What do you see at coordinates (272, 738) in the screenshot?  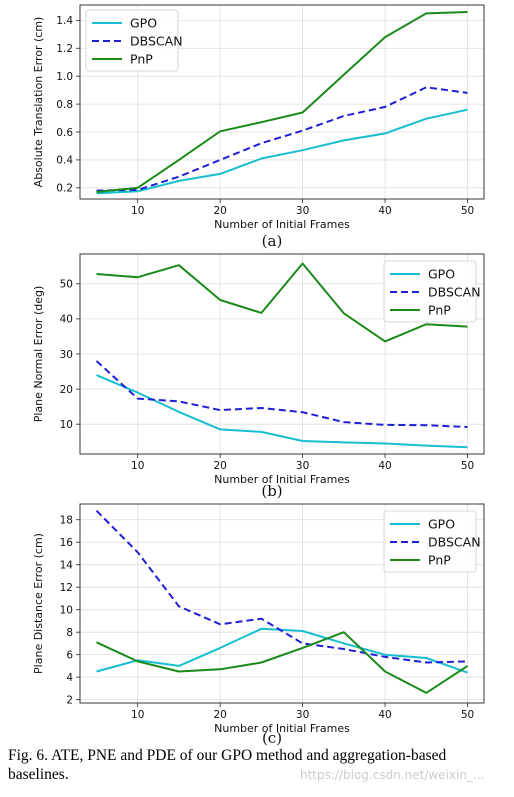 I see `panel-label: (c)` at bounding box center [272, 738].